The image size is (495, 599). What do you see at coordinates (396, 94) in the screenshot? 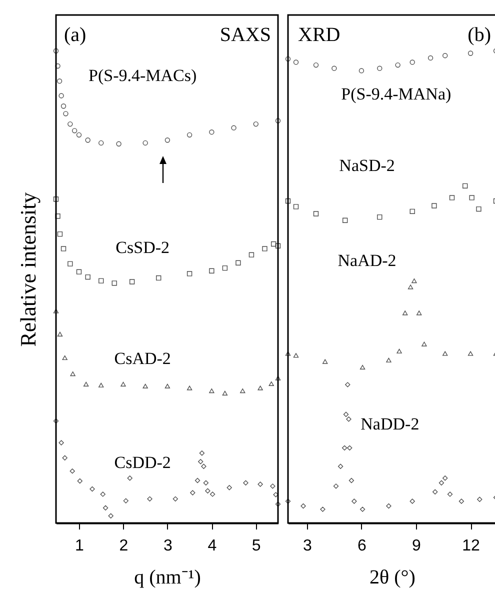
I see `series-label: P(S-9.4-MANa)` at bounding box center [396, 94].